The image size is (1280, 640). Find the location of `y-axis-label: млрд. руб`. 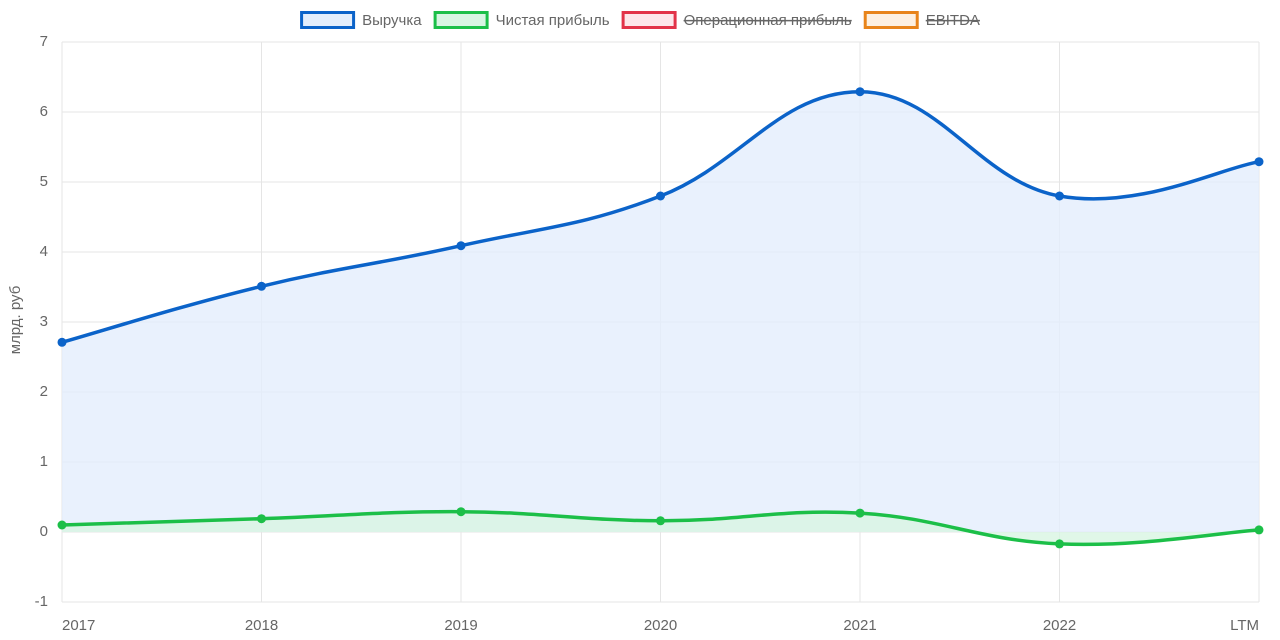

y-axis-label: млрд. руб is located at coordinates (15, 320).